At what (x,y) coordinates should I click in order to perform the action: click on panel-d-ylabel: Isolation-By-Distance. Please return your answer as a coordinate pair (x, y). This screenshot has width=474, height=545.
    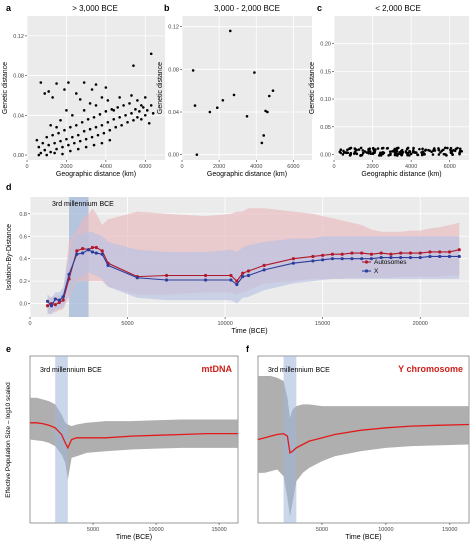
    Looking at the image, I should click on (9, 257).